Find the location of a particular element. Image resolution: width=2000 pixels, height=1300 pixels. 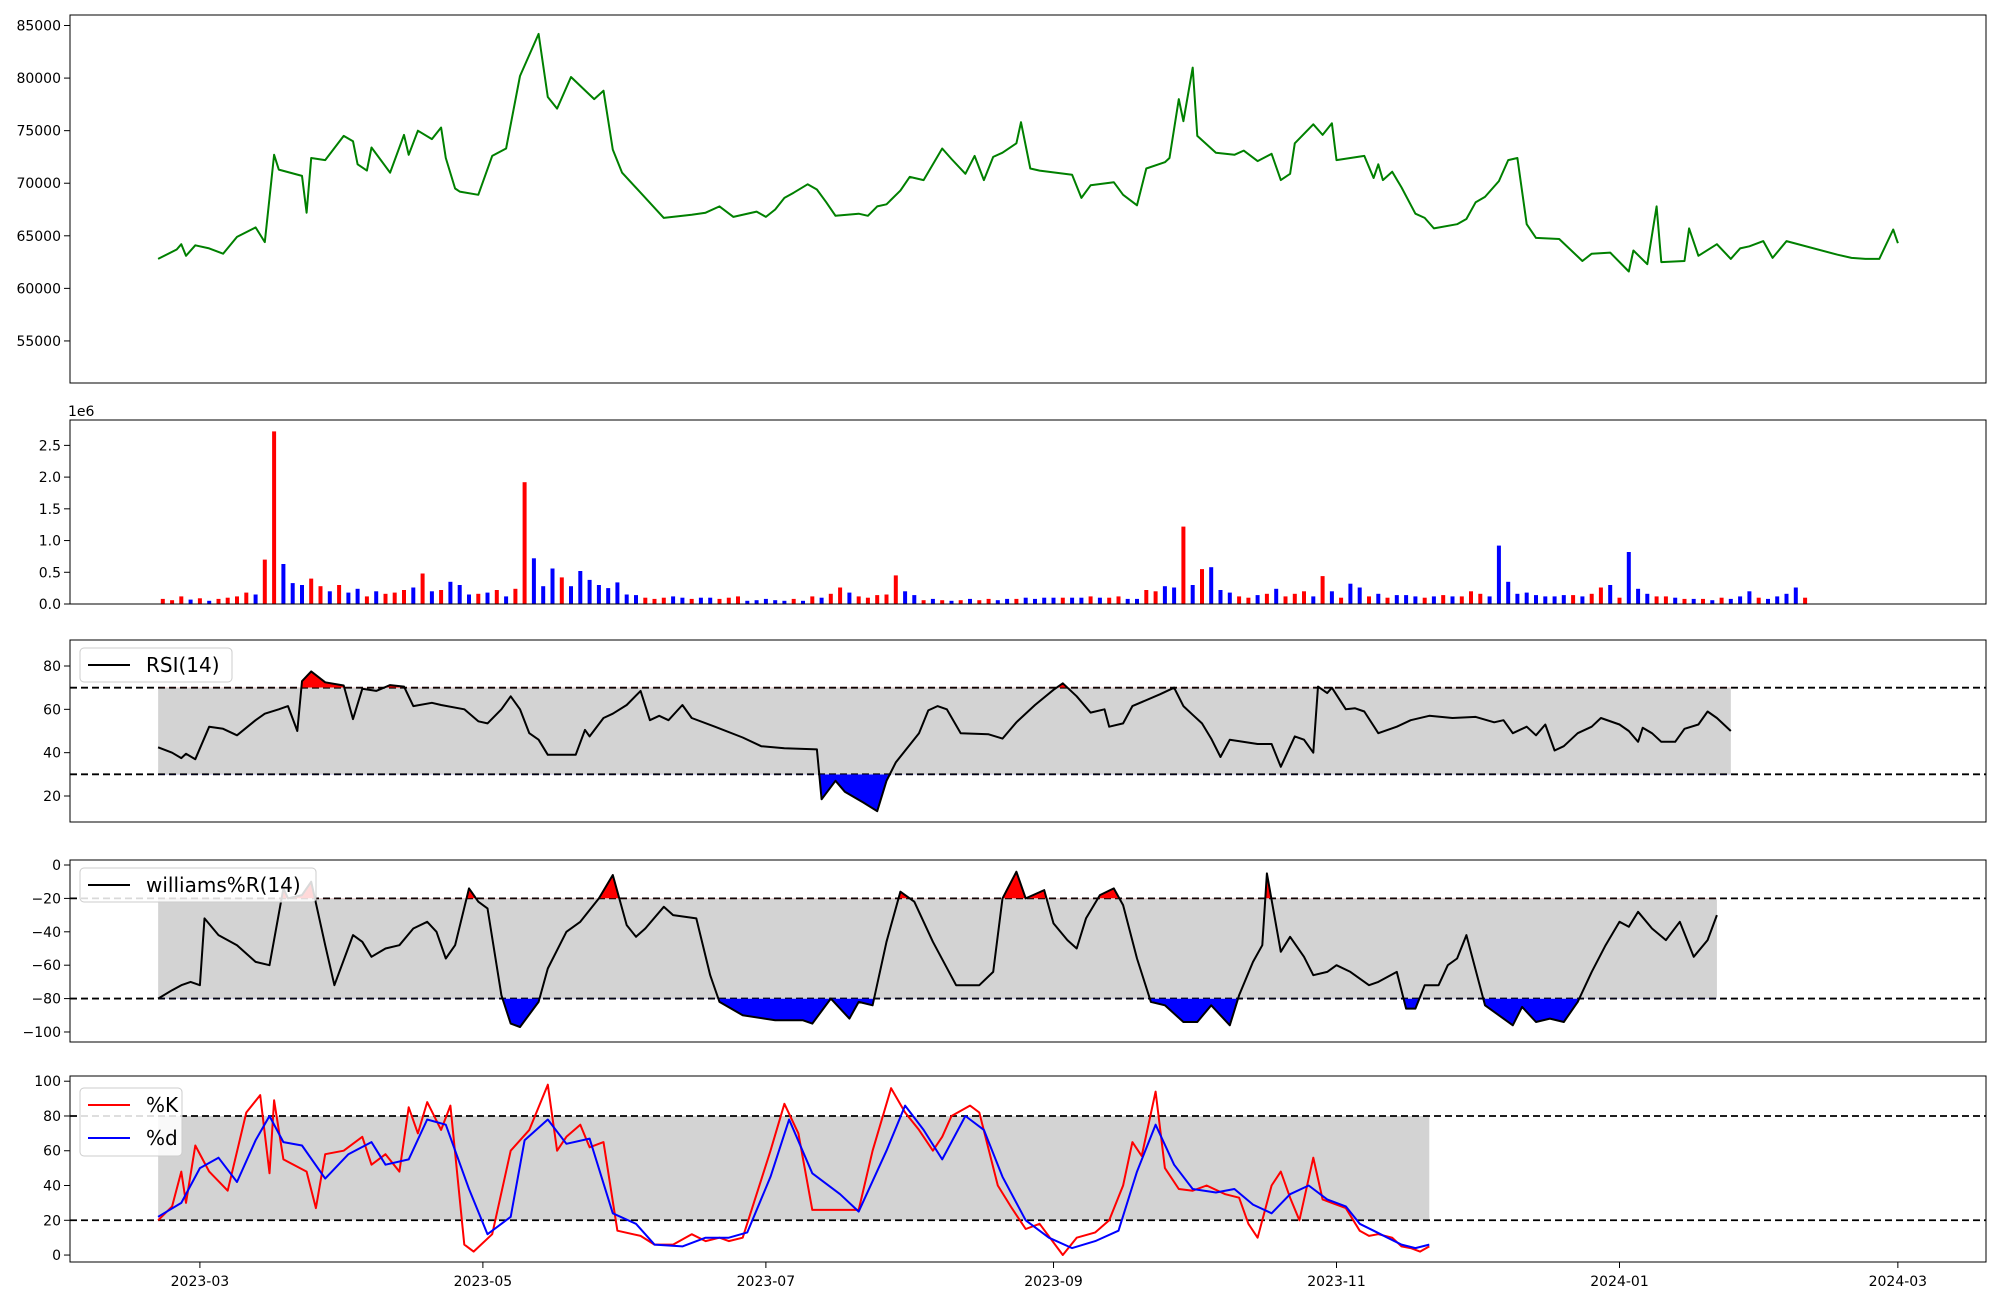

k-legend-label: %K is located at coordinates (162, 1105).